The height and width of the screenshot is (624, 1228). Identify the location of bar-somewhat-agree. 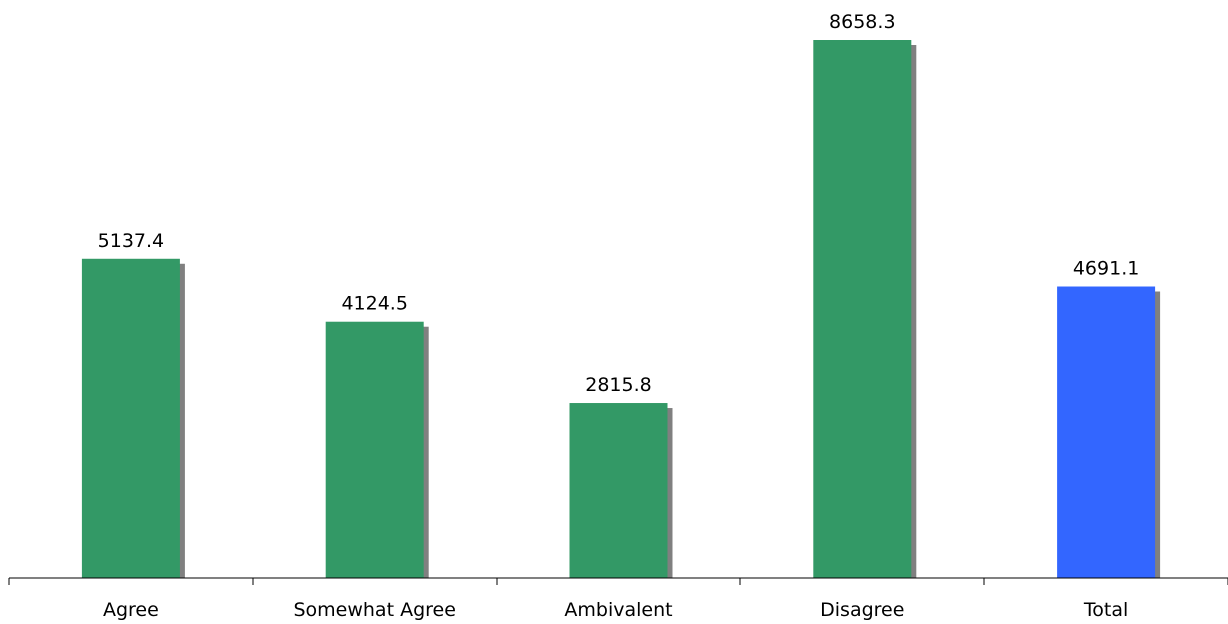
(374, 449).